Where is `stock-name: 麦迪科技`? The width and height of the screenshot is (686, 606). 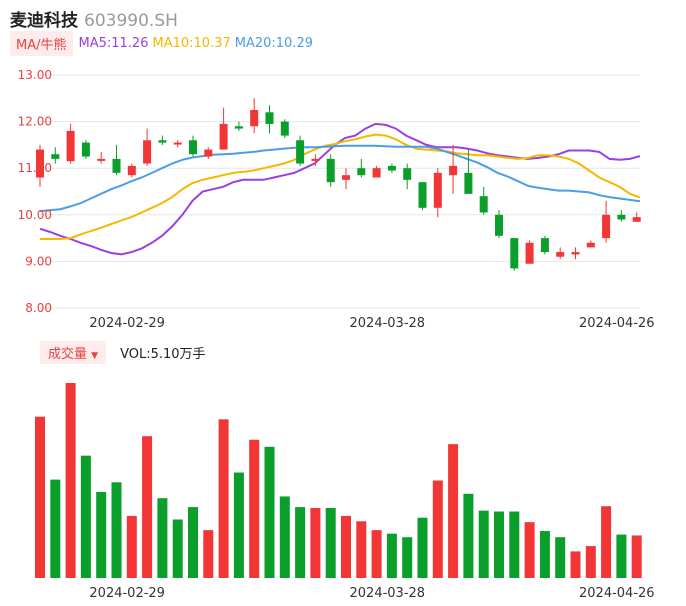 stock-name: 麦迪科技 is located at coordinates (44, 21).